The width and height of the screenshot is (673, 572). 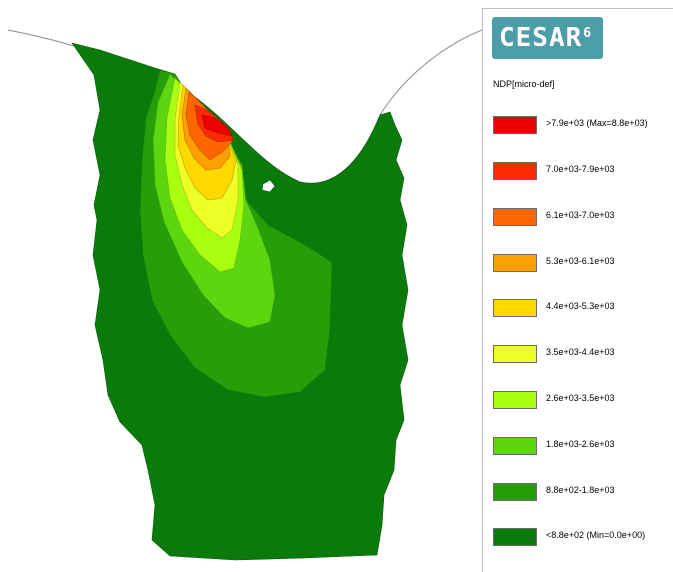 I want to click on legend-label: >7.9e+03 (Max=8.8e+03), so click(x=597, y=123).